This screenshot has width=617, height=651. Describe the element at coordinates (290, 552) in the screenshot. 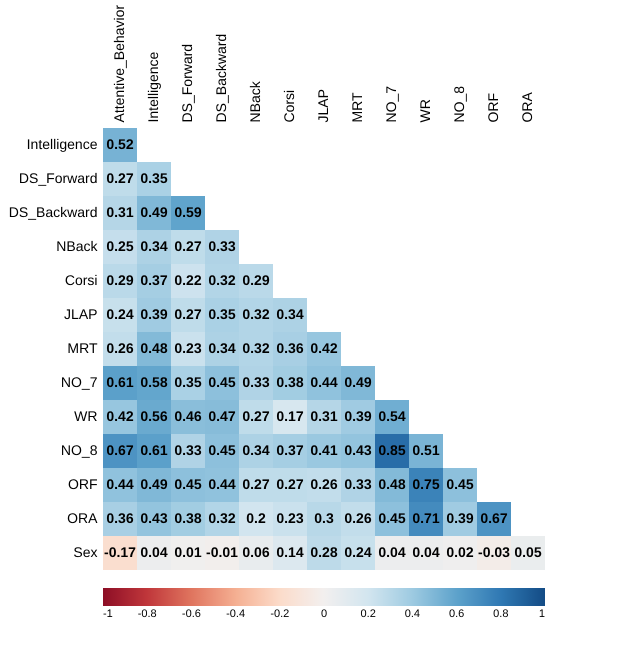

I see `data-label: 0.14` at that location.